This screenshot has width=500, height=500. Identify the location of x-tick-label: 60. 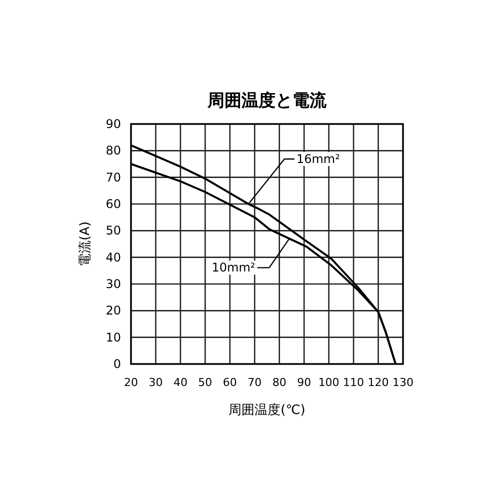
(229, 382).